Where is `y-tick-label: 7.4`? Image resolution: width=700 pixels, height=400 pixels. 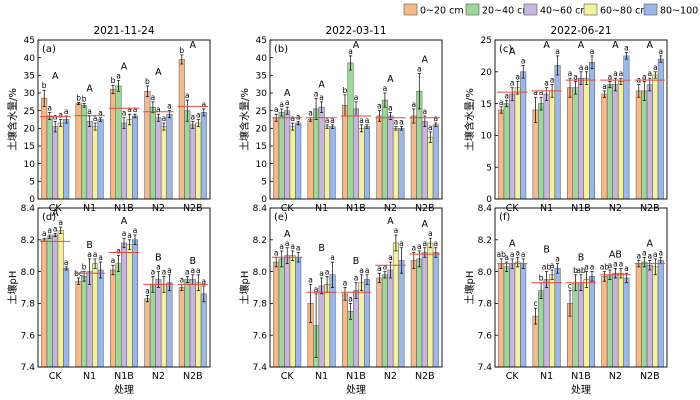
y-tick-label: 7.4 is located at coordinates (260, 368).